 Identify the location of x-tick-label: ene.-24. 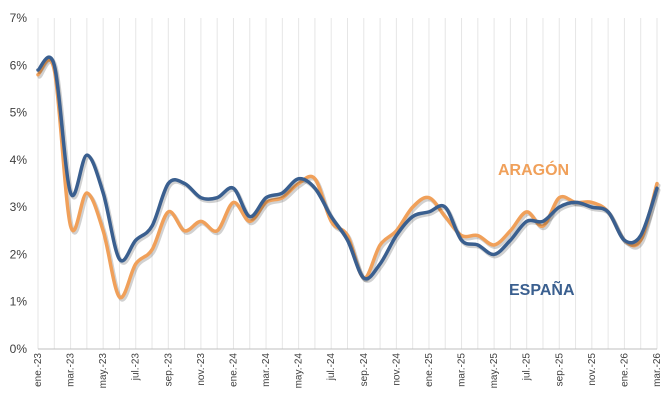
(233, 370).